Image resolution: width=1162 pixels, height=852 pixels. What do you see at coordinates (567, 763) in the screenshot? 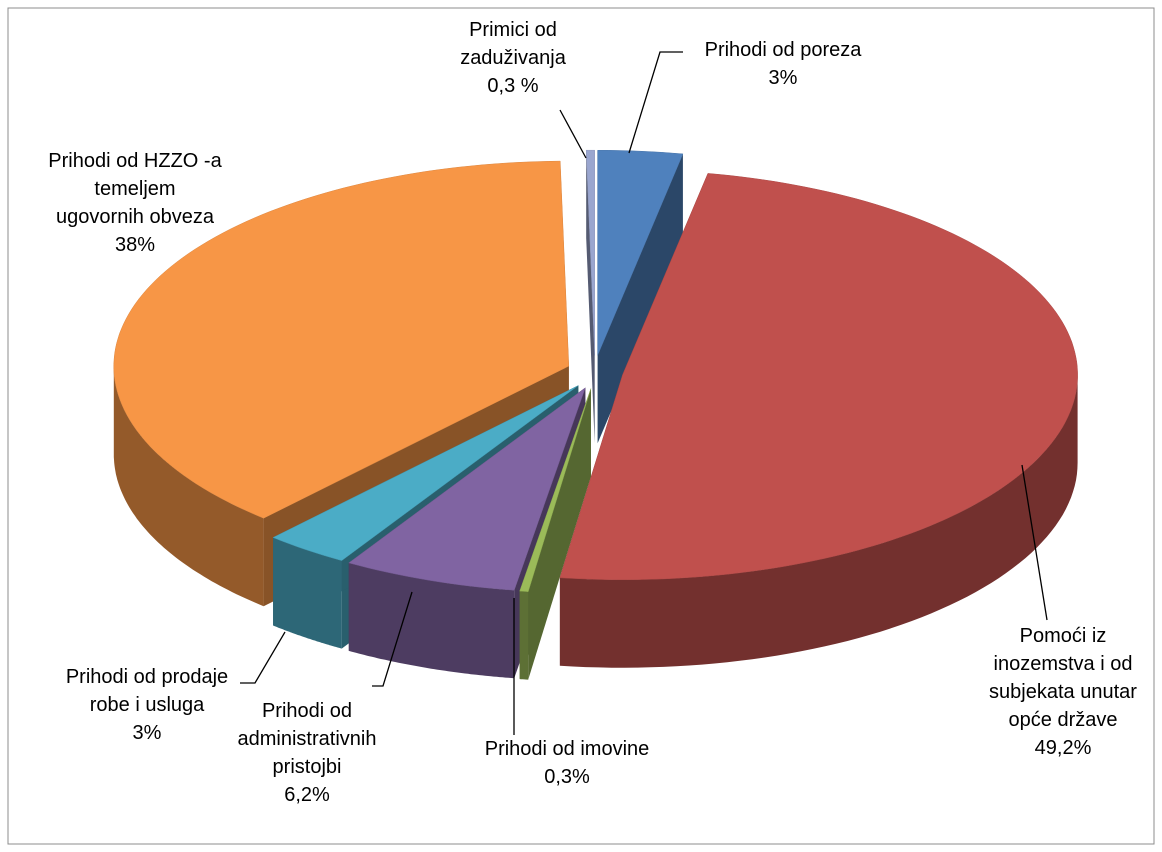
I see `data-label: Prihodi od imovine 0,3%` at bounding box center [567, 763].